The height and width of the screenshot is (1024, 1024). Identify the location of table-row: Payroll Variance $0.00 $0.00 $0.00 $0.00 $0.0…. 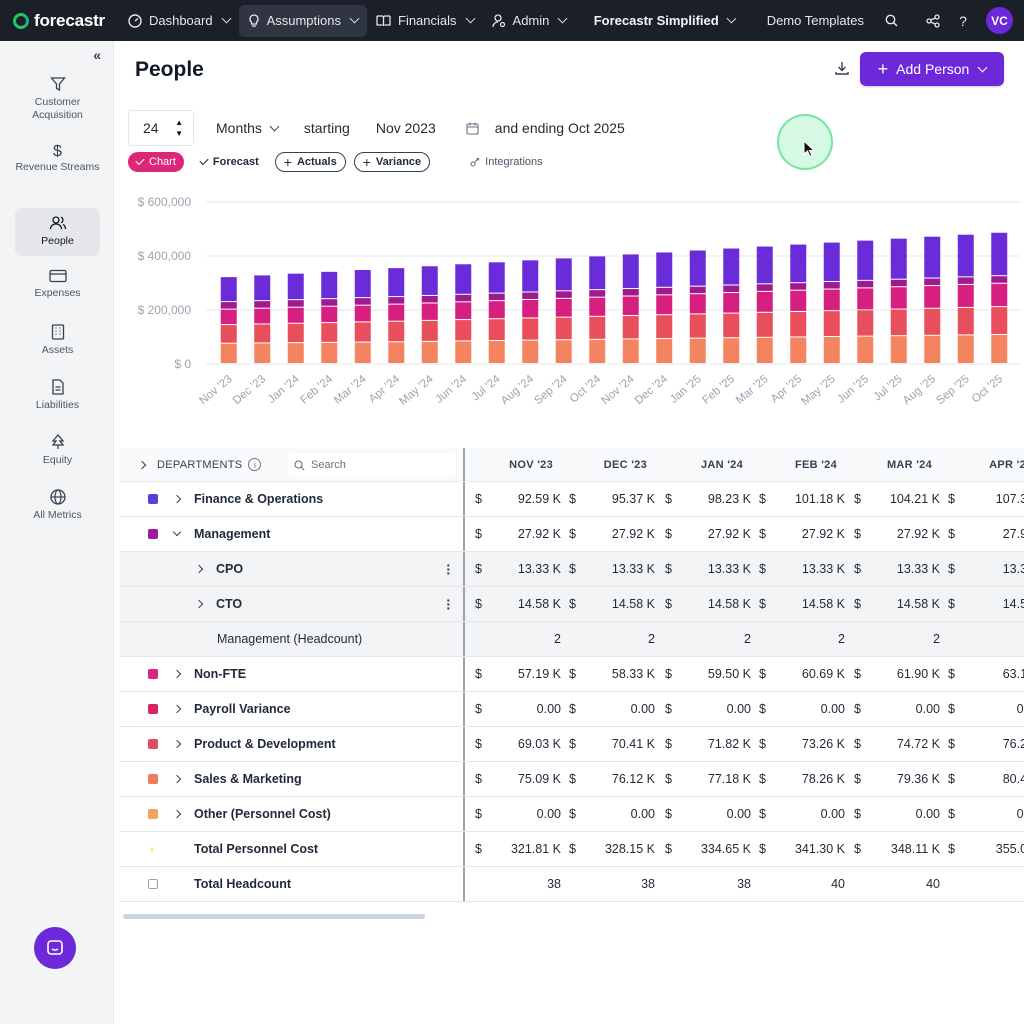
(572, 709).